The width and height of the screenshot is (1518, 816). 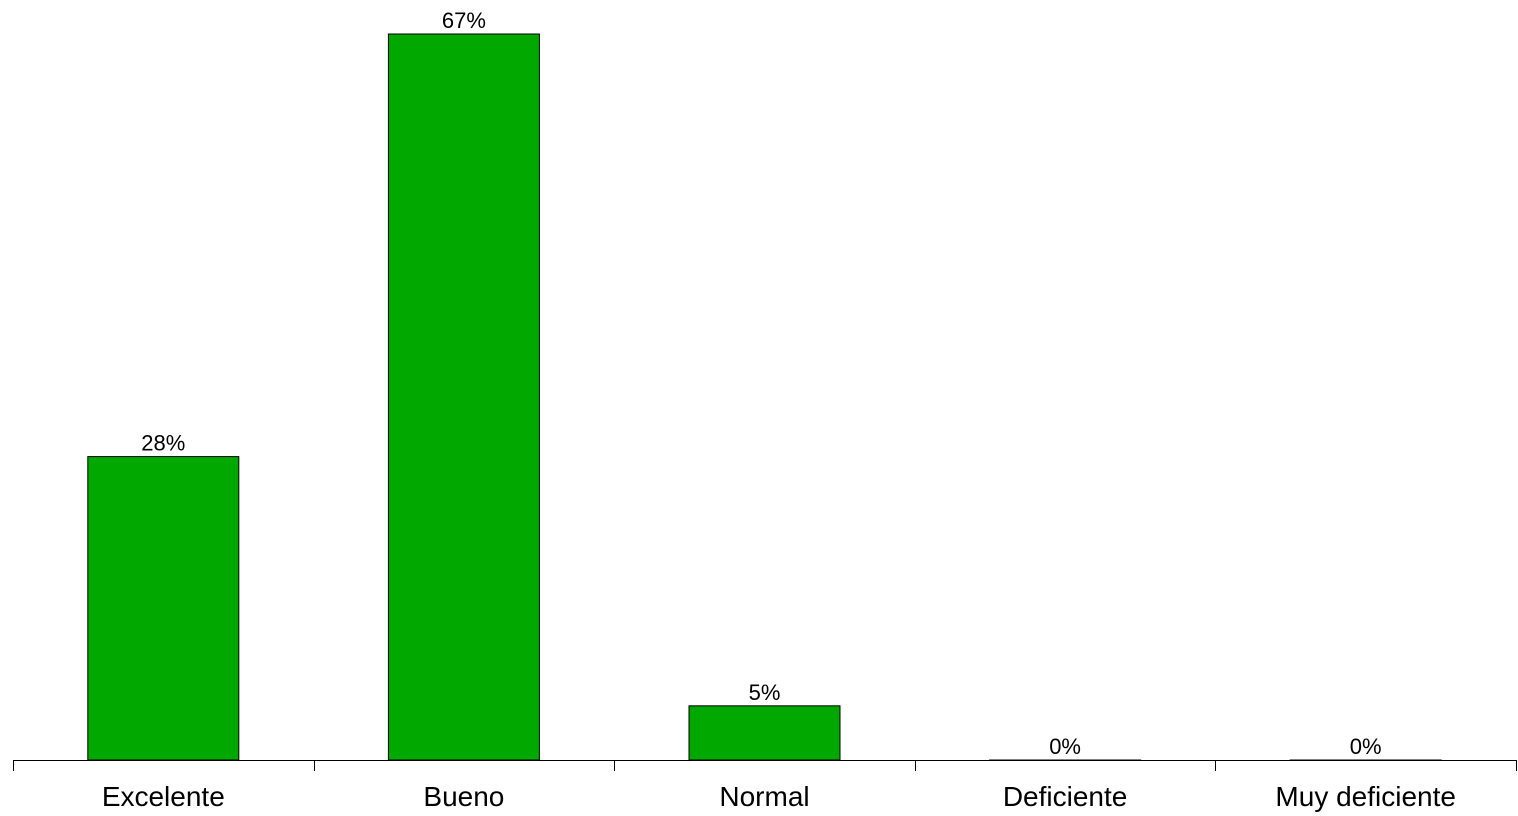 I want to click on category-label: Excelente, so click(x=163, y=796).